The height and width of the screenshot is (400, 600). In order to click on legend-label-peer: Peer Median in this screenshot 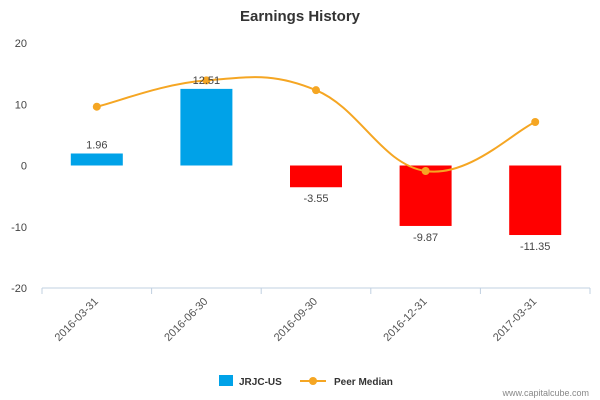, I will do `click(363, 382)`.